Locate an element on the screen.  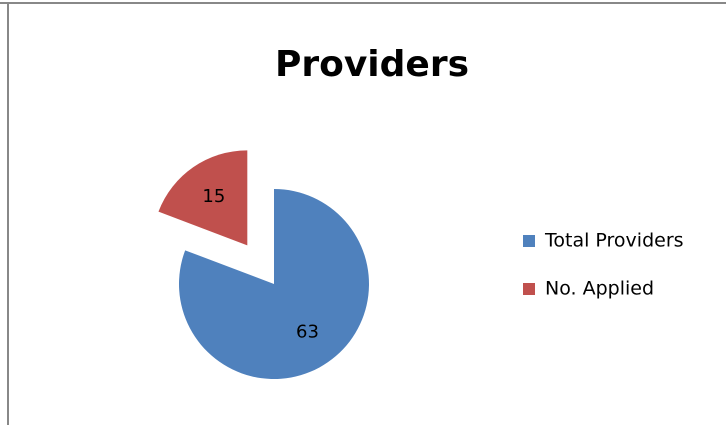
legend-label: Total Providers is located at coordinates (614, 241).